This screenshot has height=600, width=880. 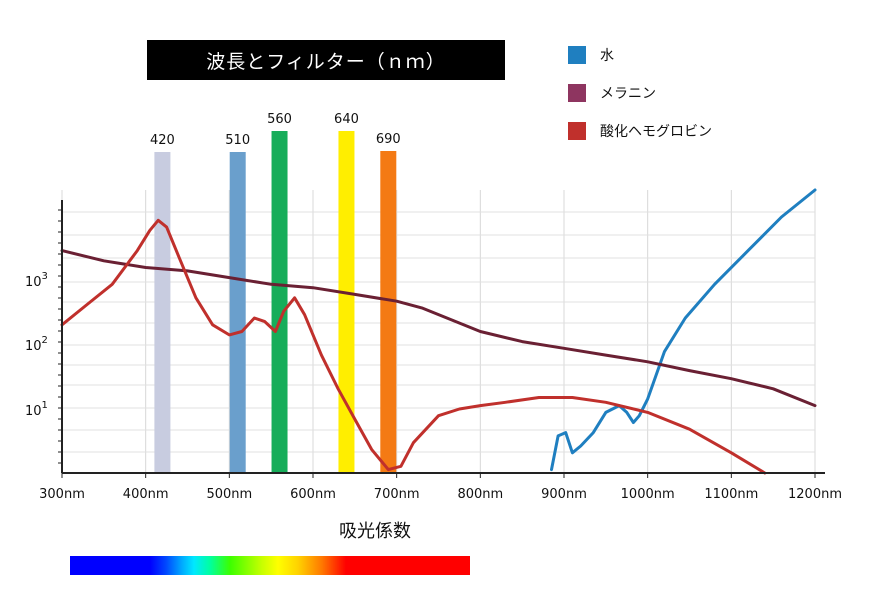 What do you see at coordinates (36, 409) in the screenshot?
I see `y-tick-label-1e1: 10¹` at bounding box center [36, 409].